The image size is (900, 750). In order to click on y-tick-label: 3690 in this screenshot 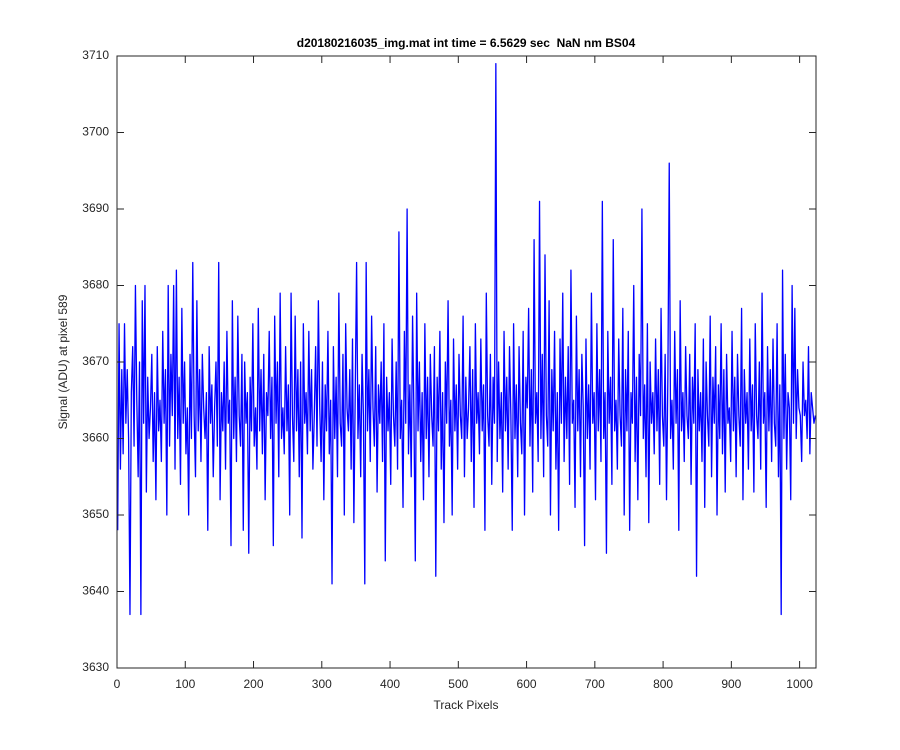, I will do `click(95, 208)`.